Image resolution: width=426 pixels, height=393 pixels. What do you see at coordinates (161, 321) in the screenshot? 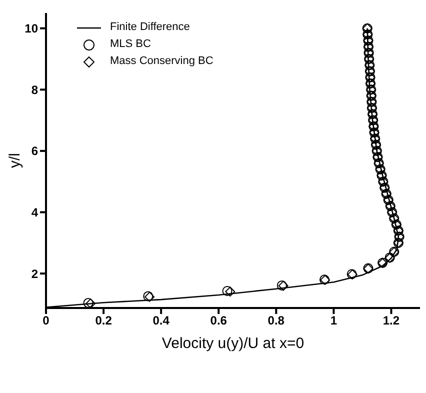
I see `x-tick-label: 0.4` at bounding box center [161, 321].